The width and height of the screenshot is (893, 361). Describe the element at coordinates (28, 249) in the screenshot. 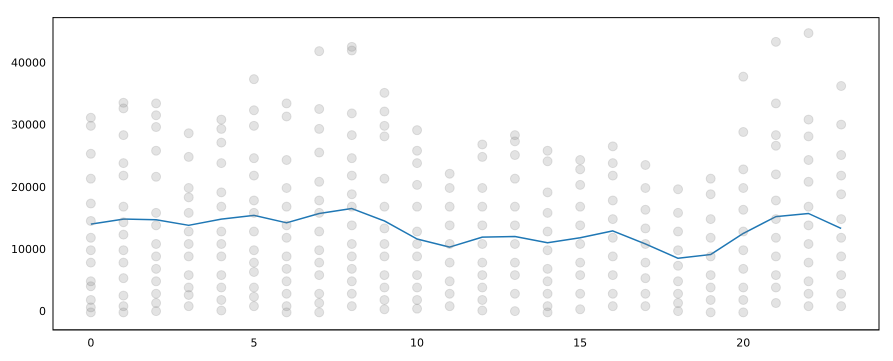

I see `y-tick-label: 10000` at that location.